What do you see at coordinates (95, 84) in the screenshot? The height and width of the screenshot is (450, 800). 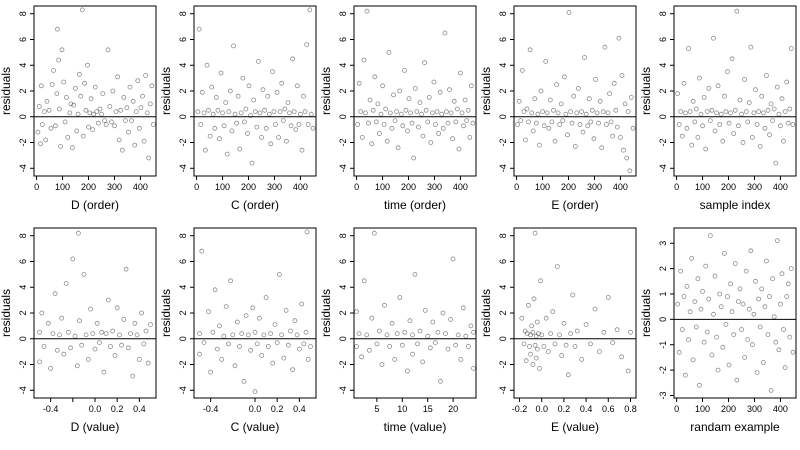 I see `points-group` at bounding box center [95, 84].